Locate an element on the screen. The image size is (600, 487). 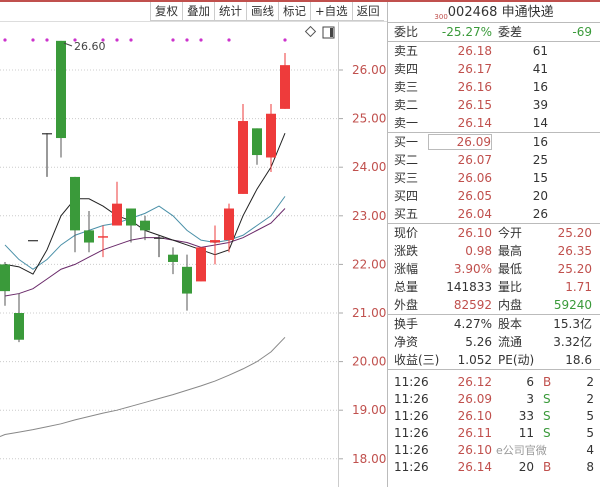
stat-label: 最低 is located at coordinates (510, 269).